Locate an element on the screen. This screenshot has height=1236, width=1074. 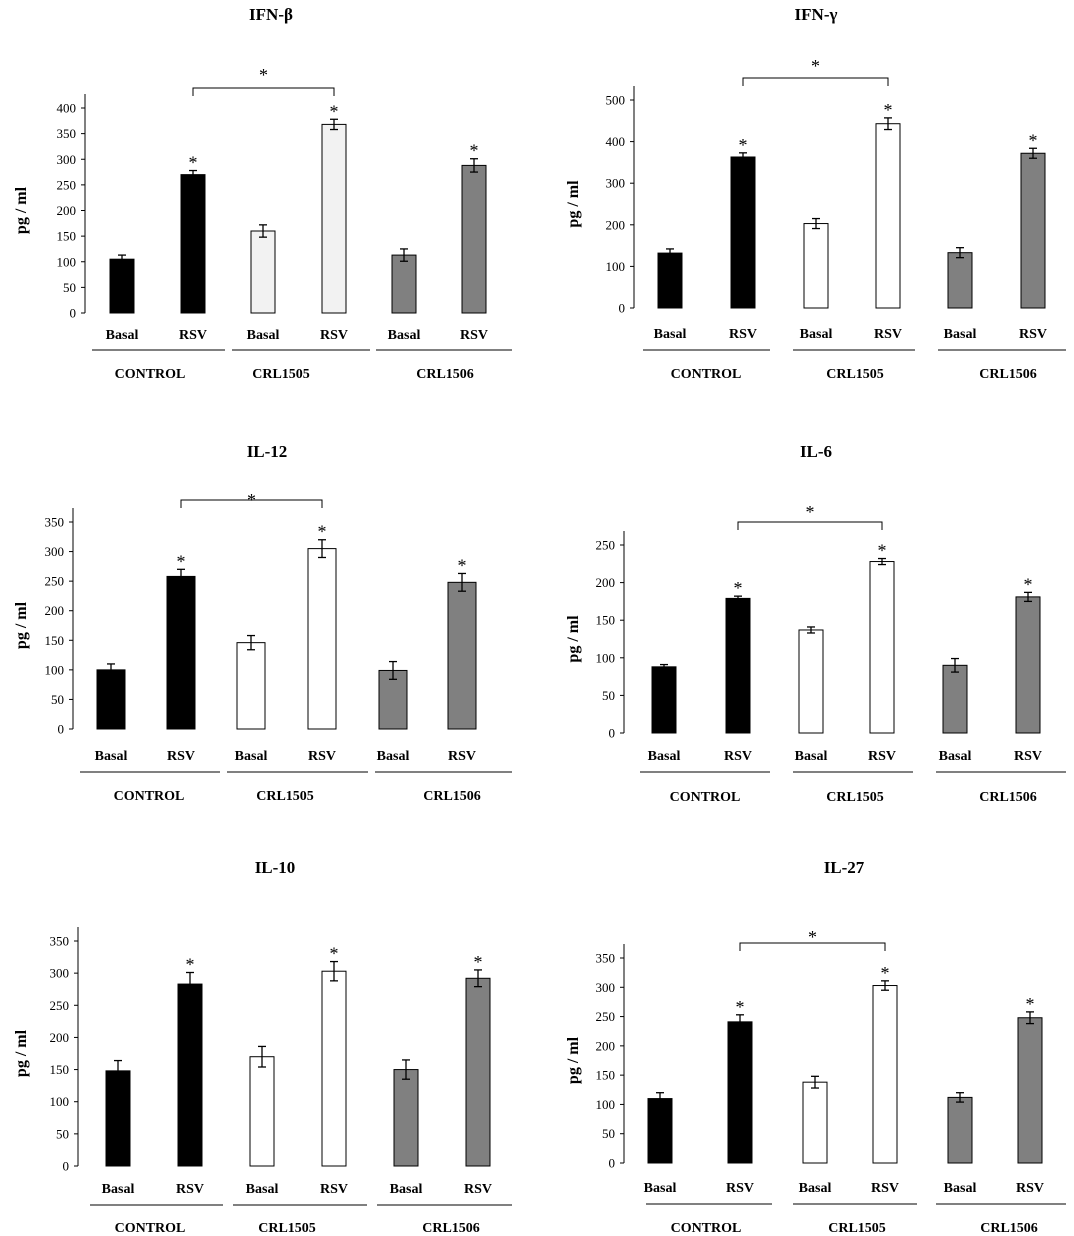
chart-title: IL-6 is located at coordinates (816, 451).